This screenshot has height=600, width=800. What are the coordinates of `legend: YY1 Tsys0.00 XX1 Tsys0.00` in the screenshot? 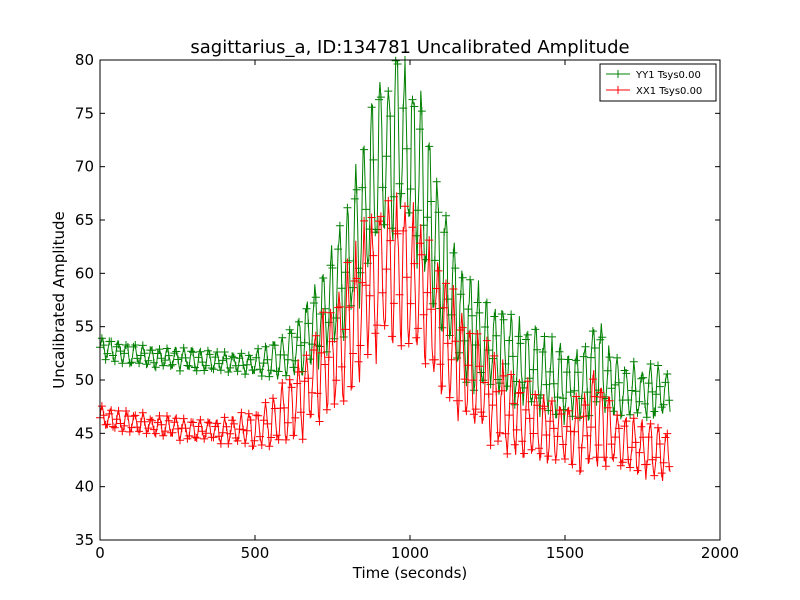 It's located at (658, 82).